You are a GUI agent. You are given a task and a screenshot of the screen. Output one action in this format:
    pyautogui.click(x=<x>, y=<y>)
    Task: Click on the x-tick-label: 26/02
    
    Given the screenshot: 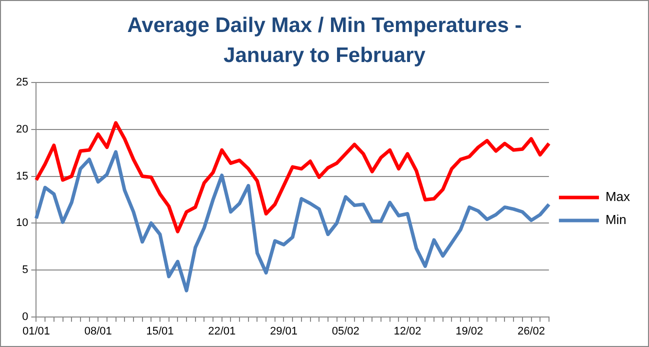 What is the action you would take?
    pyautogui.click(x=531, y=331)
    